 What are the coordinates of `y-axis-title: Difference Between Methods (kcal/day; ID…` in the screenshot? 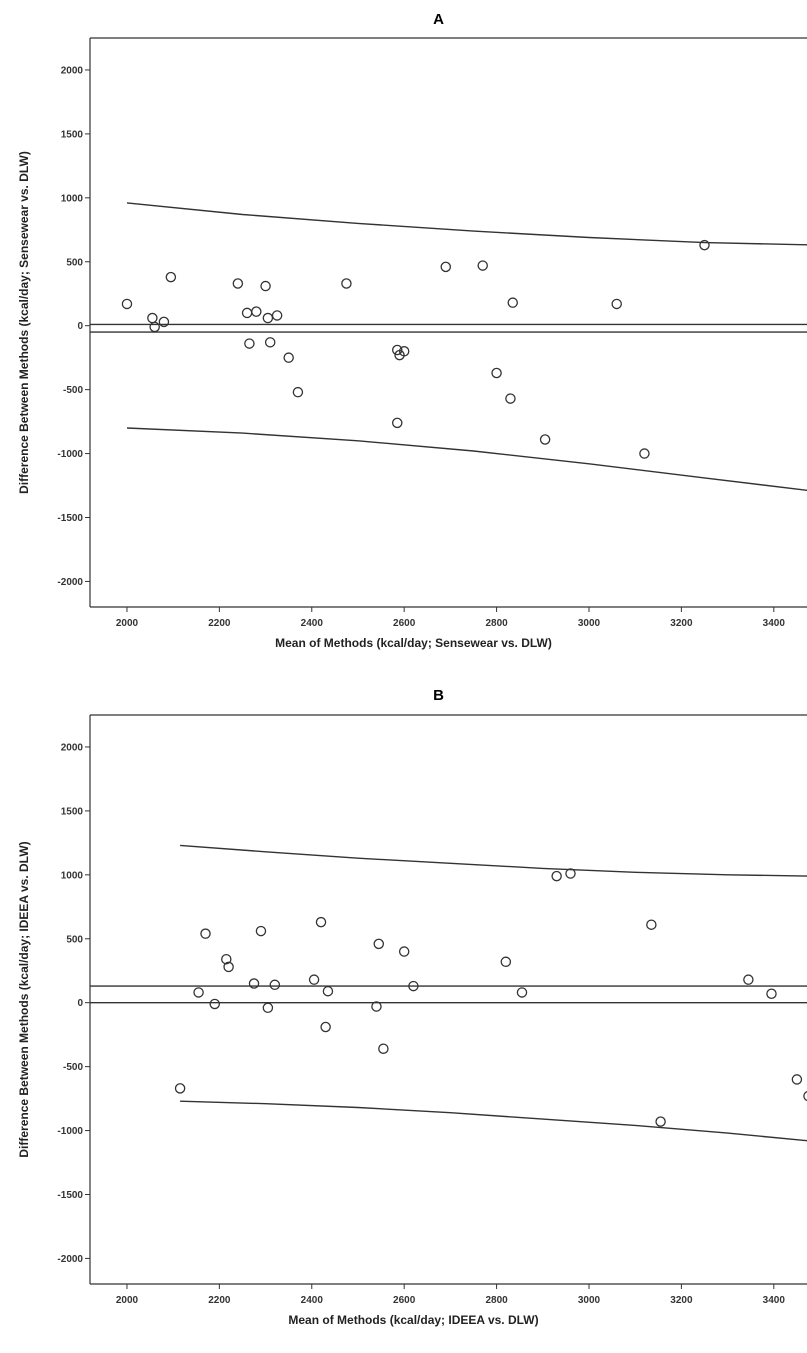 It's located at (24, 999).